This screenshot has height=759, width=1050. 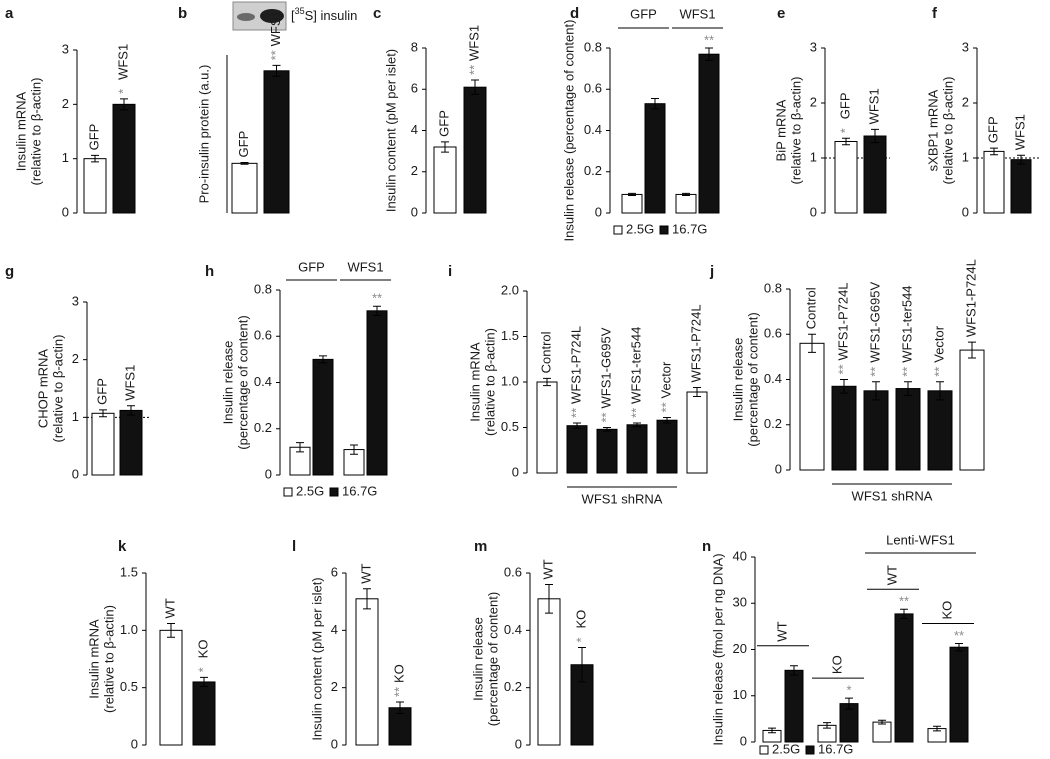 I want to click on y-tick-label: 1.0, so click(x=510, y=380).